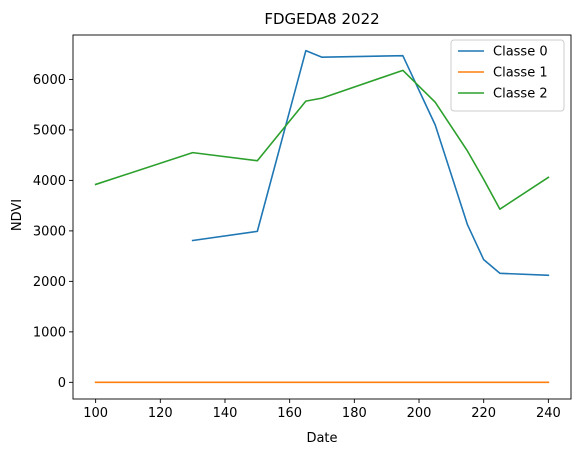 This screenshot has width=580, height=455. What do you see at coordinates (321, 19) in the screenshot?
I see `chart-title: FDGEDA8 2022` at bounding box center [321, 19].